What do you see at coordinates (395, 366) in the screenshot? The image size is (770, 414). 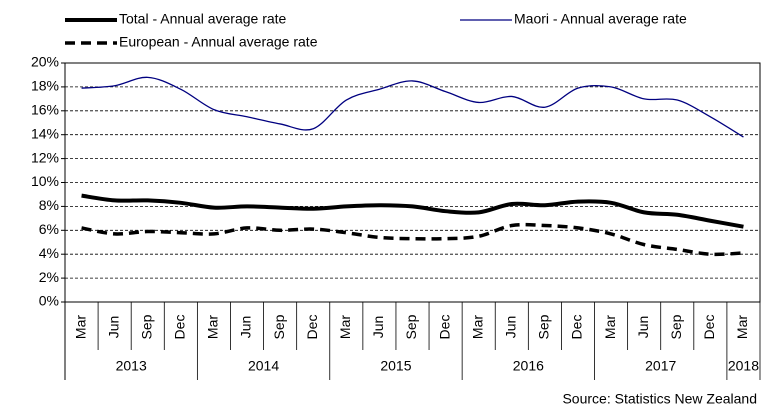 I see `year-label: 2015` at bounding box center [395, 366].